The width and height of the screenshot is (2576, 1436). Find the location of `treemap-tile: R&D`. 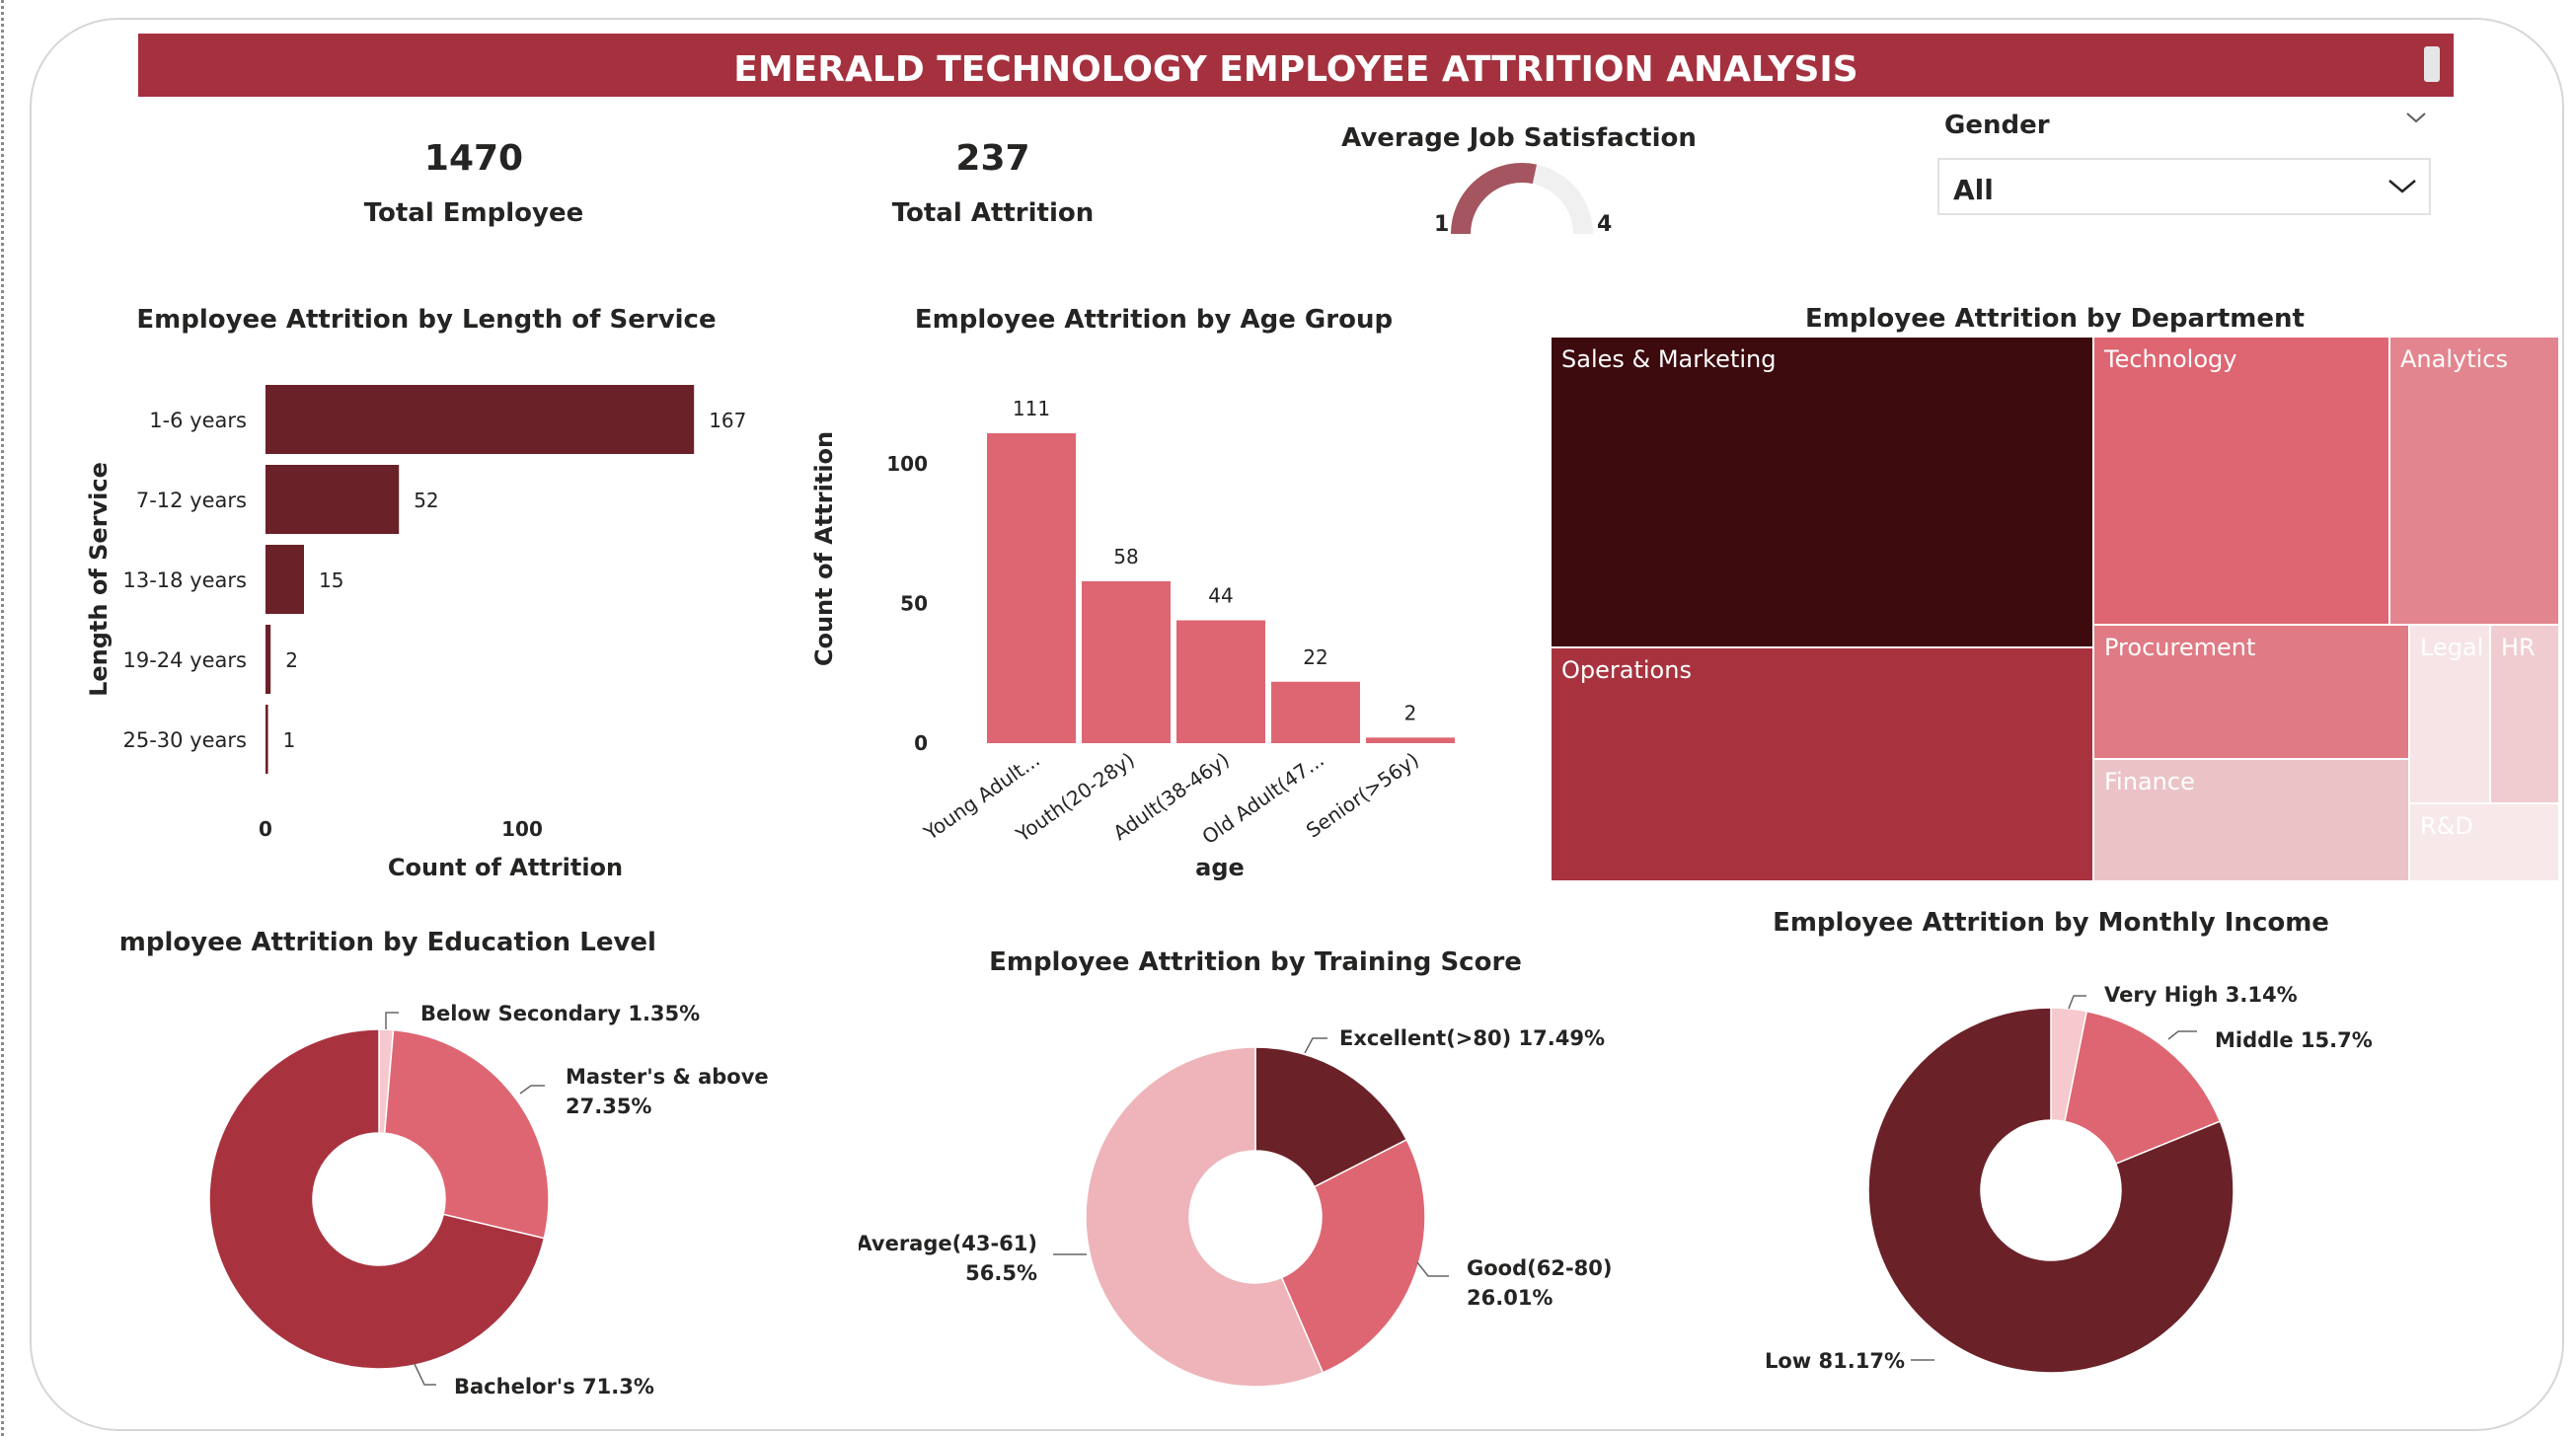

treemap-tile: R&D is located at coordinates (2484, 842).